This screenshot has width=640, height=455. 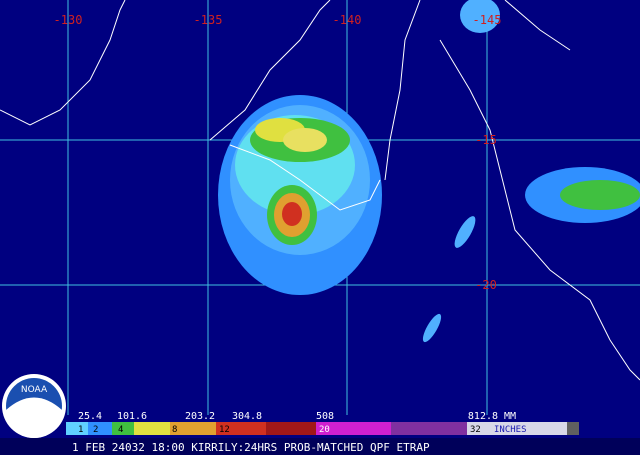 I want to click on latitude-label: -15, so click(x=486, y=140).